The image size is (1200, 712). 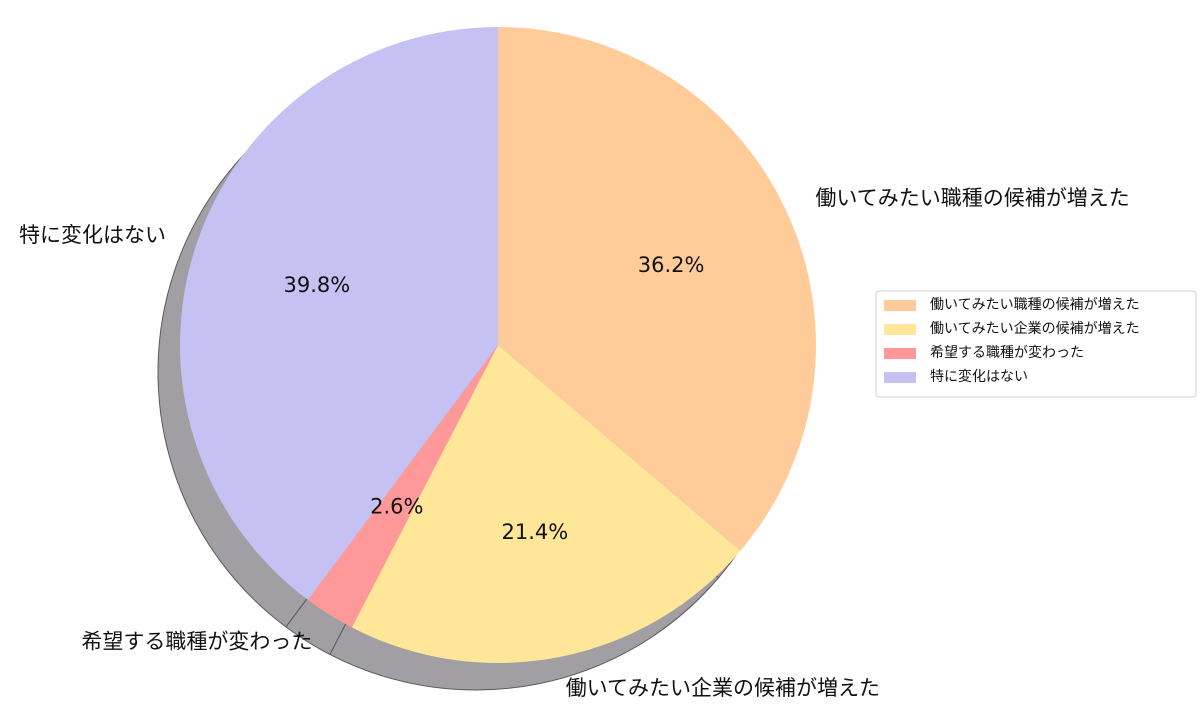 I want to click on slice-percent-3: 2.6%, so click(x=396, y=507).